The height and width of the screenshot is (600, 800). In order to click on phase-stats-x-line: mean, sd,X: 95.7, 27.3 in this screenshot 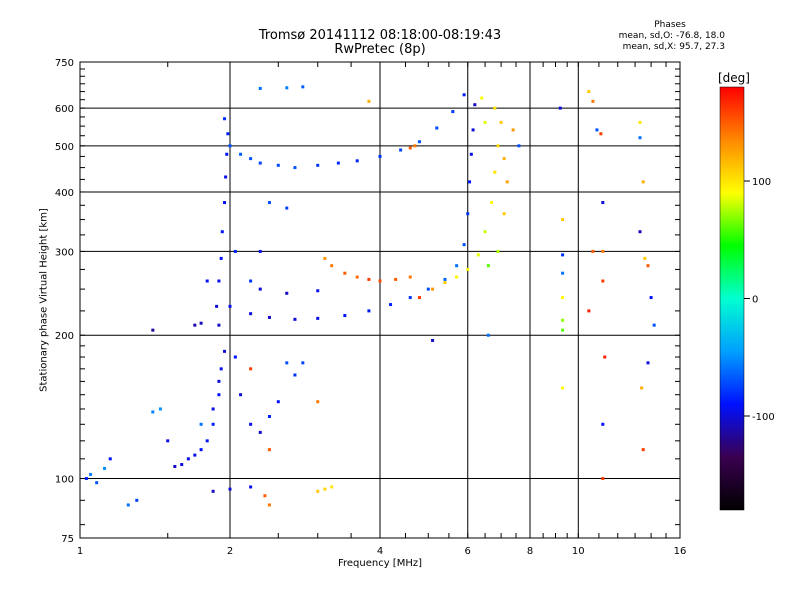, I will do `click(673, 47)`.